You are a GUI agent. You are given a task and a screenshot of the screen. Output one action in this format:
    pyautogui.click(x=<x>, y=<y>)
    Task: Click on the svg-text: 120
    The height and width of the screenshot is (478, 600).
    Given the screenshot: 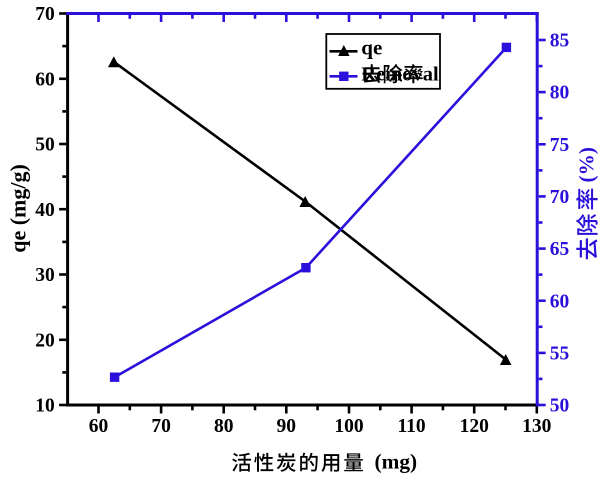 What is the action you would take?
    pyautogui.click(x=474, y=426)
    